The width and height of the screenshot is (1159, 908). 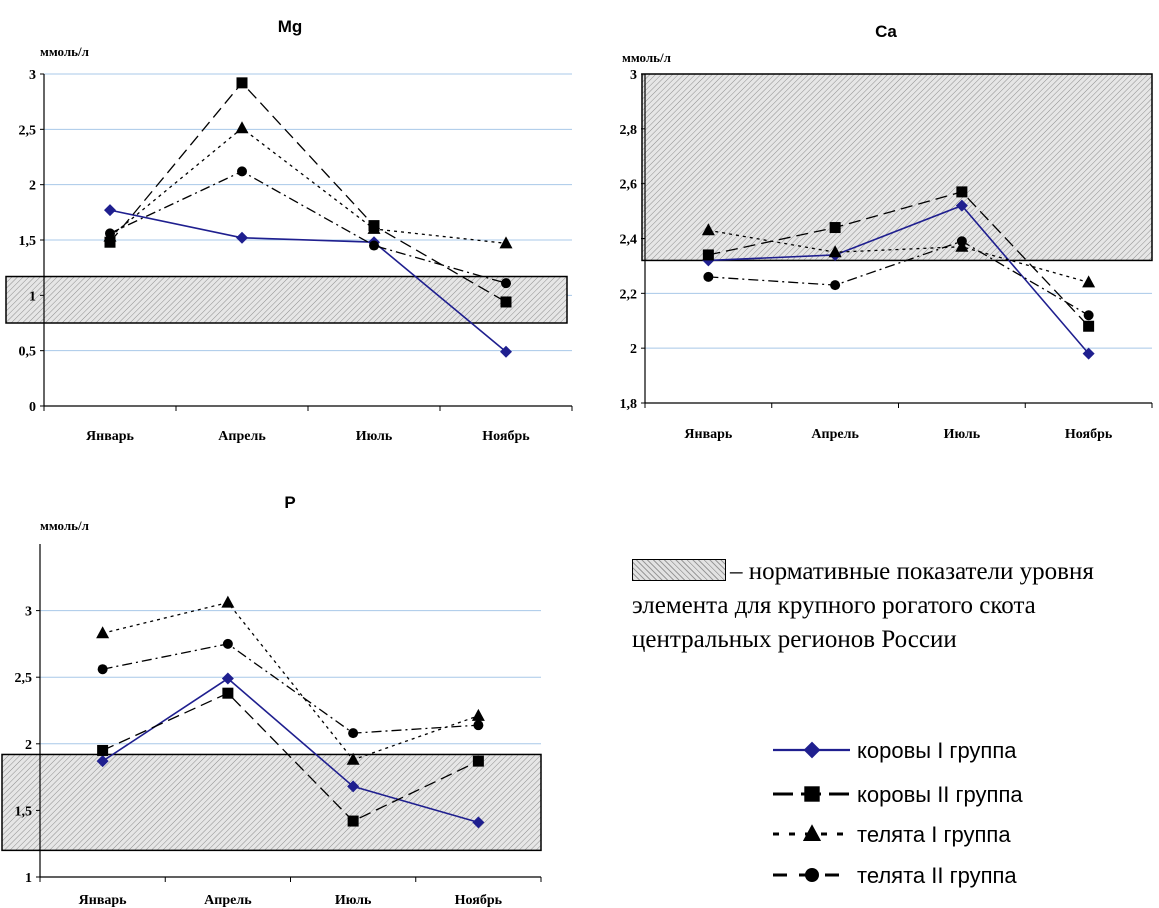 I want to click on y-tick-label-mg-5: 2,5, so click(x=28, y=130).